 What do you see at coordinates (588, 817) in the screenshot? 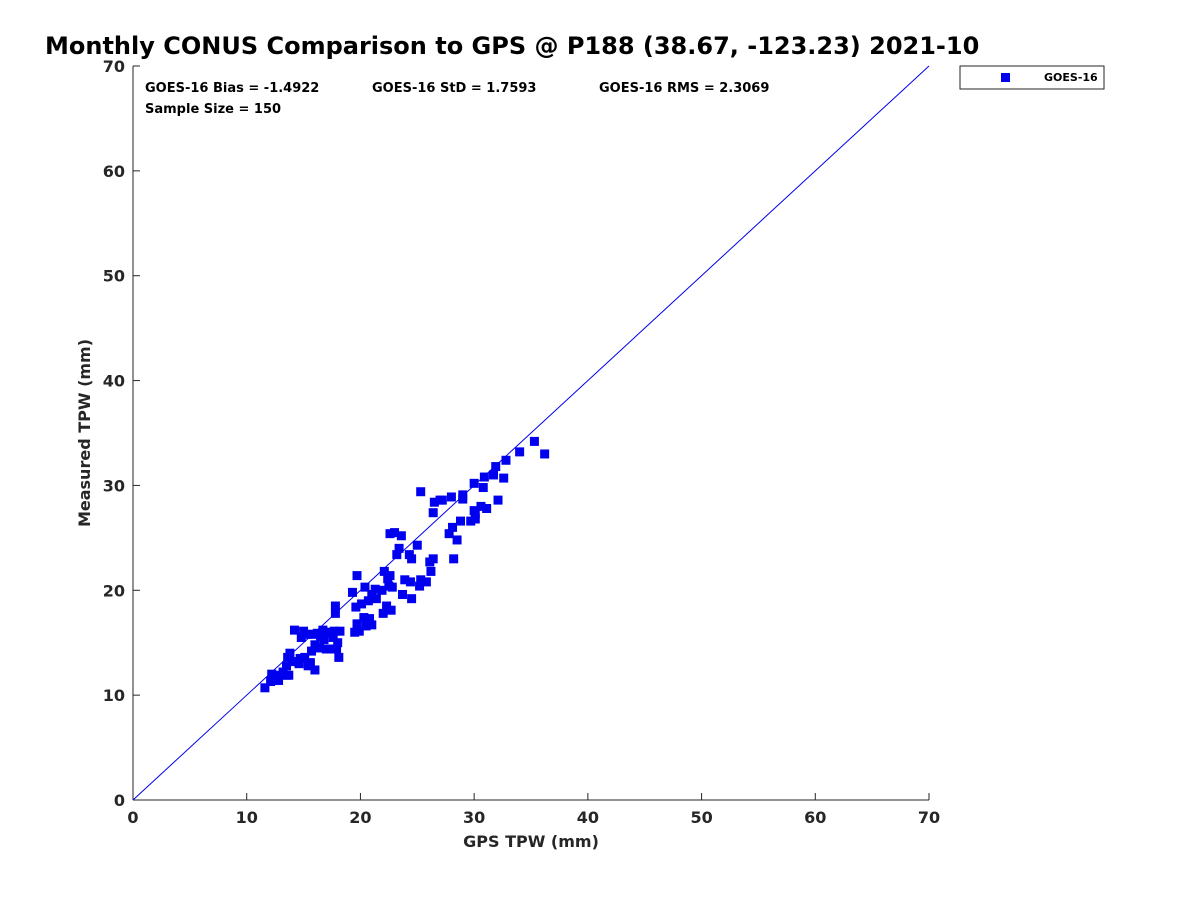
I see `x-tick-label: 40` at bounding box center [588, 817].